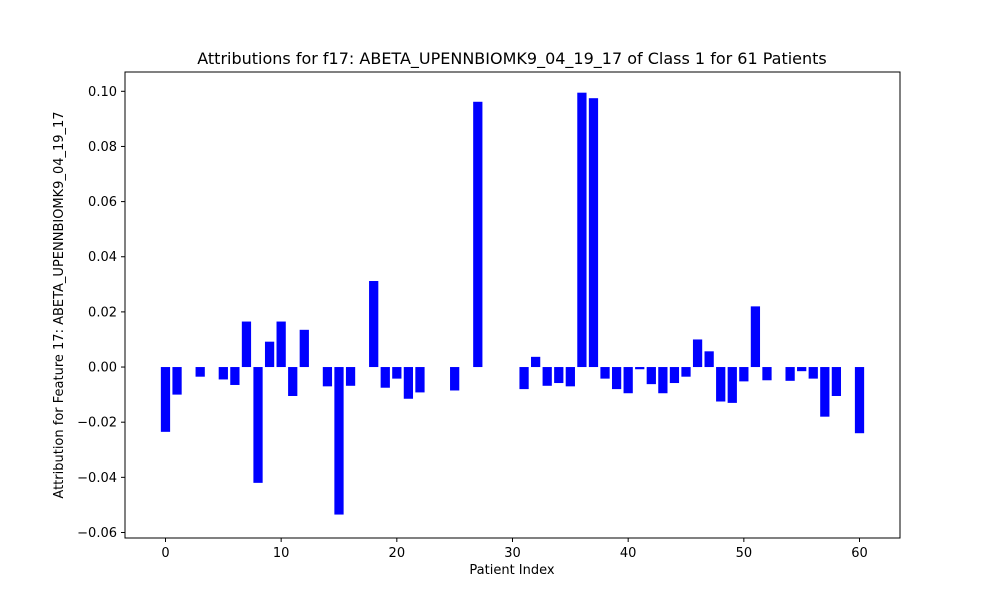  Describe the element at coordinates (102, 92) in the screenshot. I see `y-tick-label: 0.10` at that location.